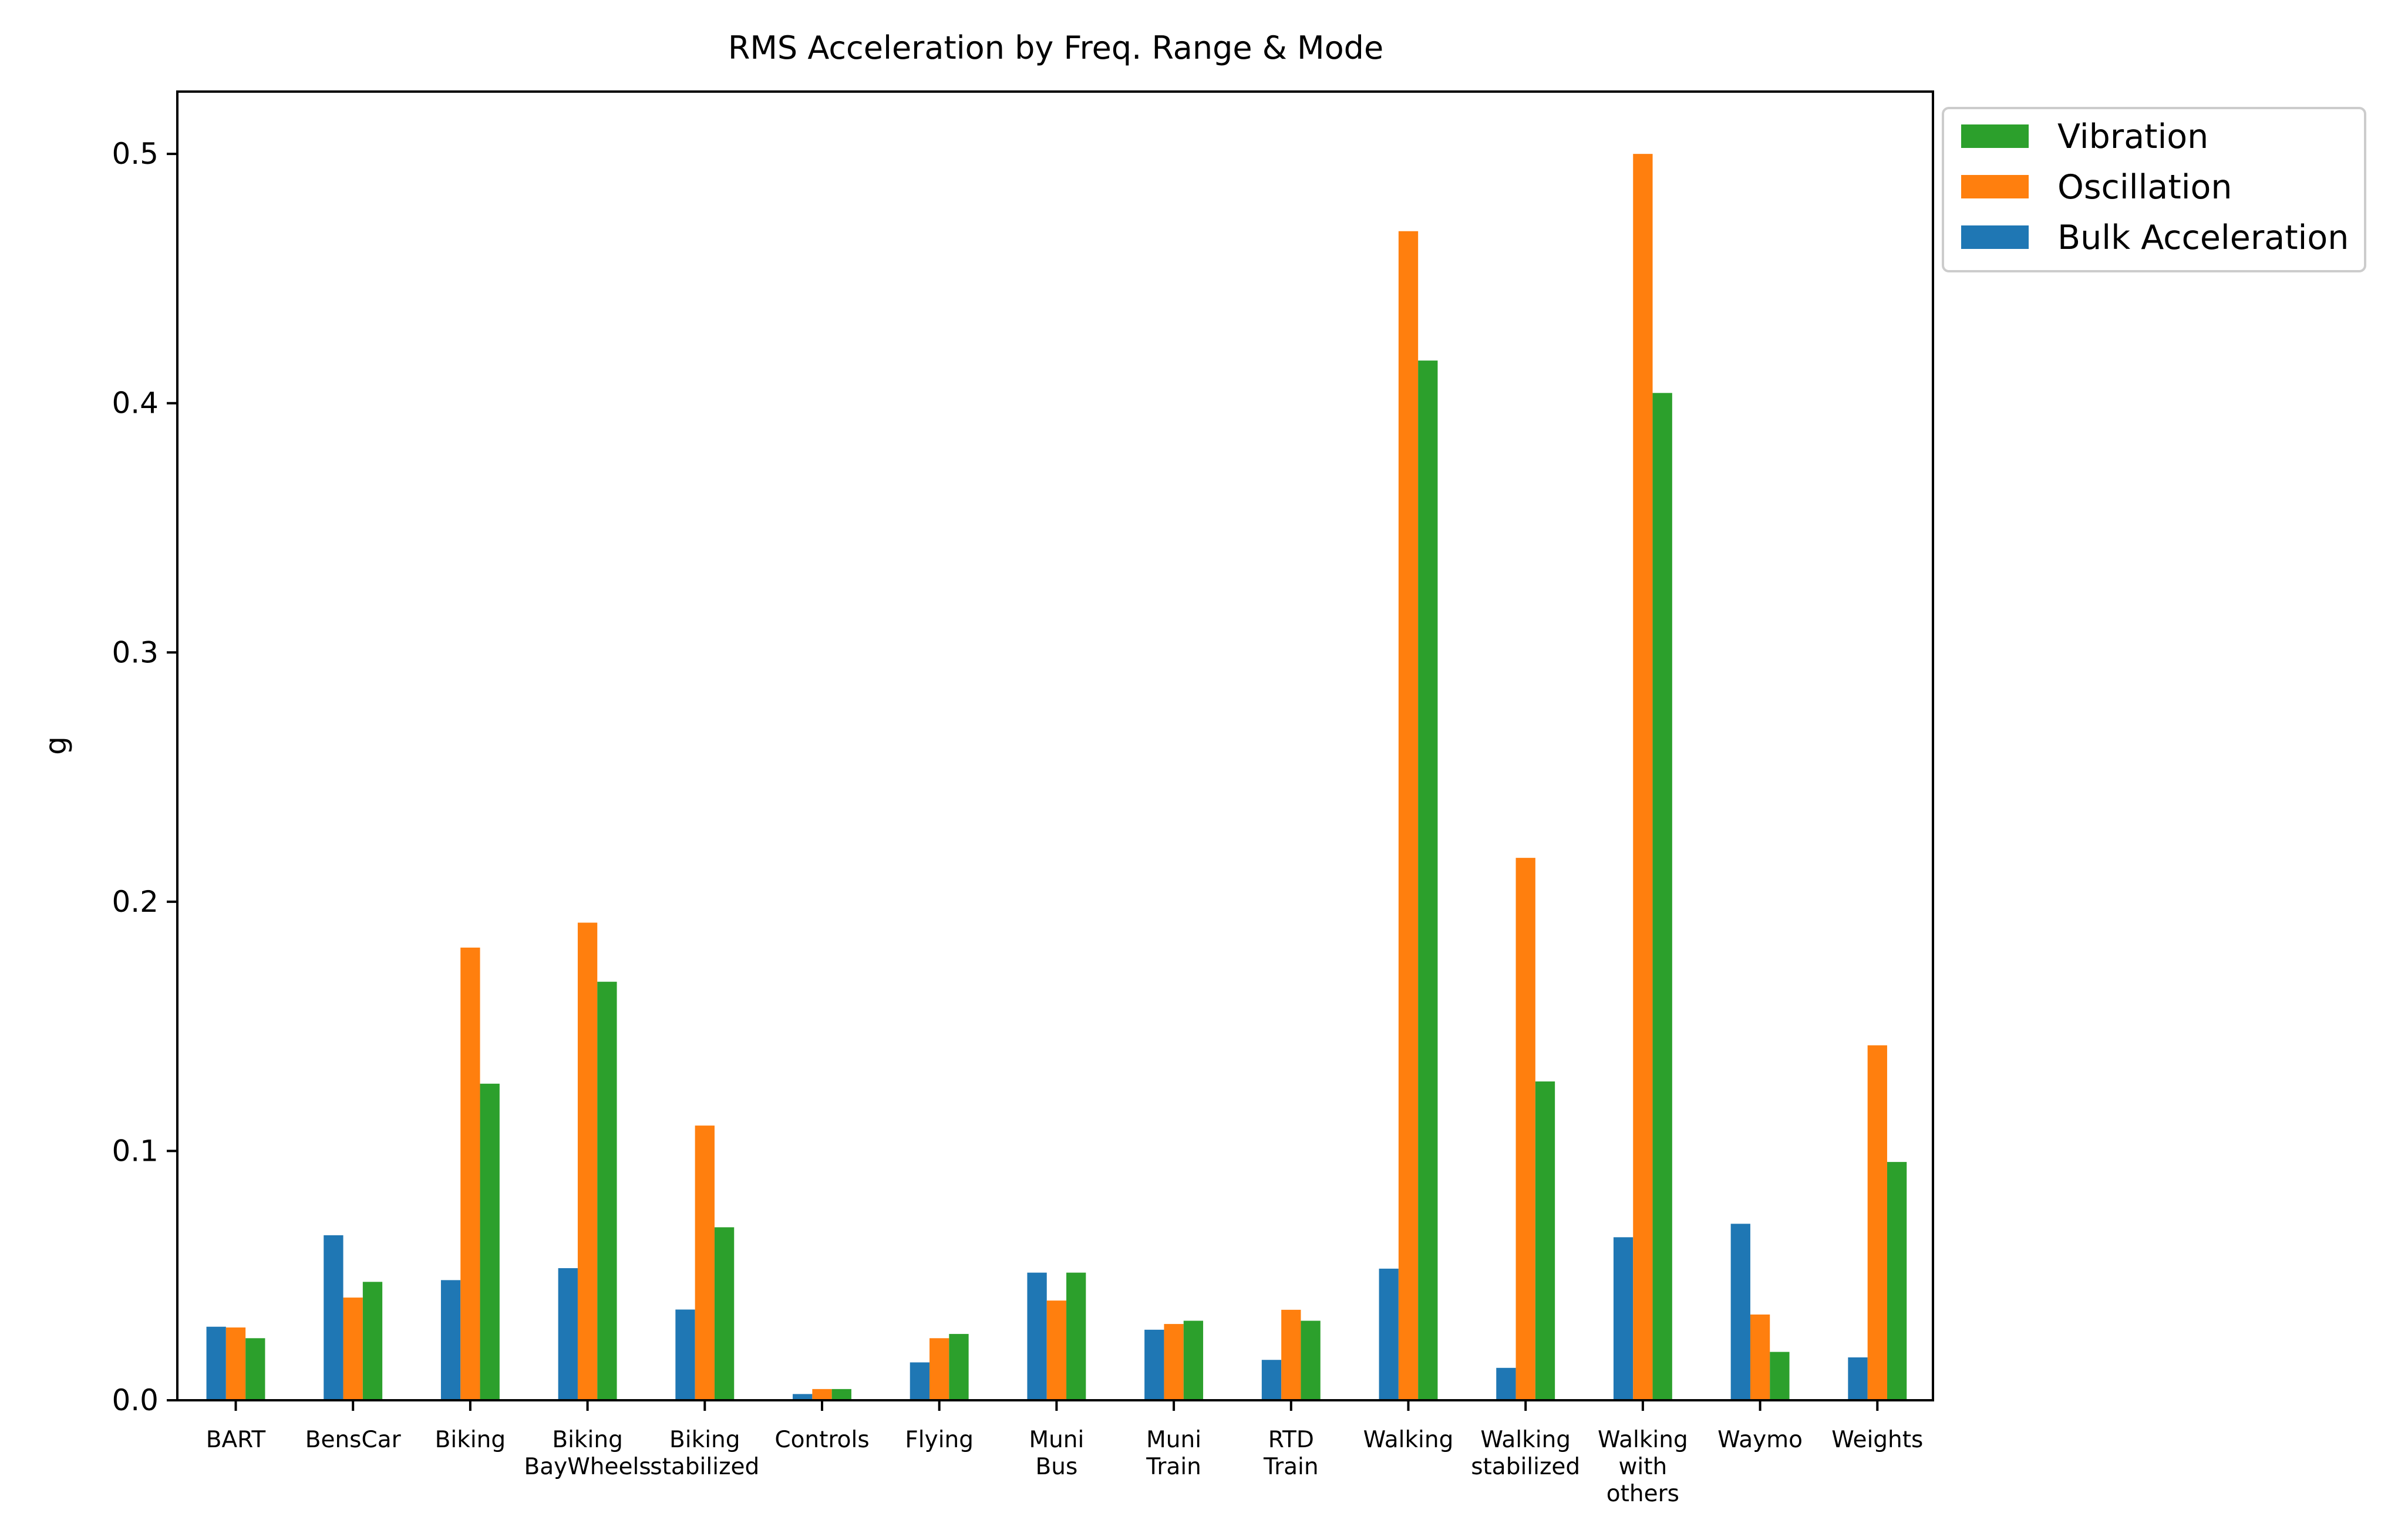  Describe the element at coordinates (144, 777) in the screenshot. I see `y-axis: 0.0 0.1 0.2 0.3 0.4 0.5` at that location.